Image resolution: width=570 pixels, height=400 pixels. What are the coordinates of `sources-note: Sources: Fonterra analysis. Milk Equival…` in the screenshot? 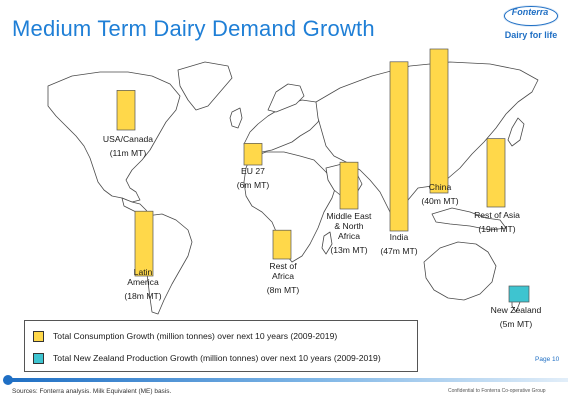 It's located at (92, 391).